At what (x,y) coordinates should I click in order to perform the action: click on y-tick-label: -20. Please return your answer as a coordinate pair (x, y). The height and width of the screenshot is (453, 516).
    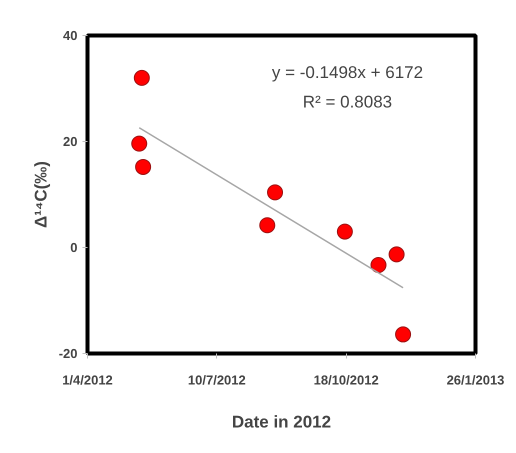
    Looking at the image, I should click on (68, 353).